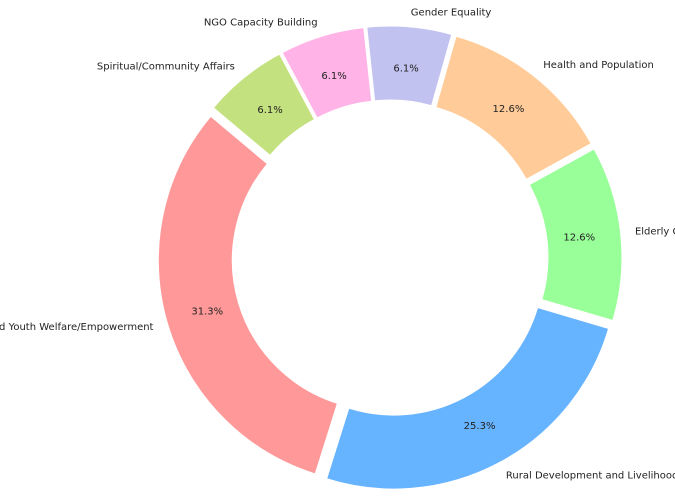 The image size is (675, 500). What do you see at coordinates (451, 12) in the screenshot?
I see `slice-label: Gender Equality` at bounding box center [451, 12].